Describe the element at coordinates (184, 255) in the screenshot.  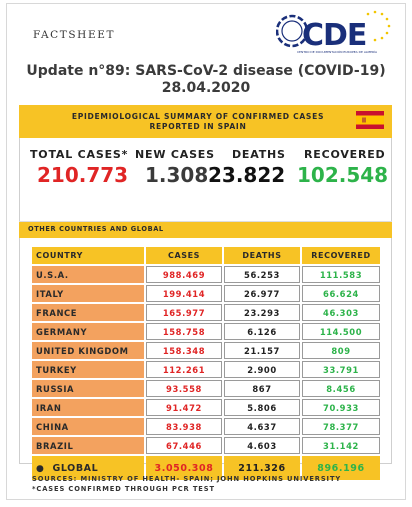
I see `cases-column-header: CASES` at that location.